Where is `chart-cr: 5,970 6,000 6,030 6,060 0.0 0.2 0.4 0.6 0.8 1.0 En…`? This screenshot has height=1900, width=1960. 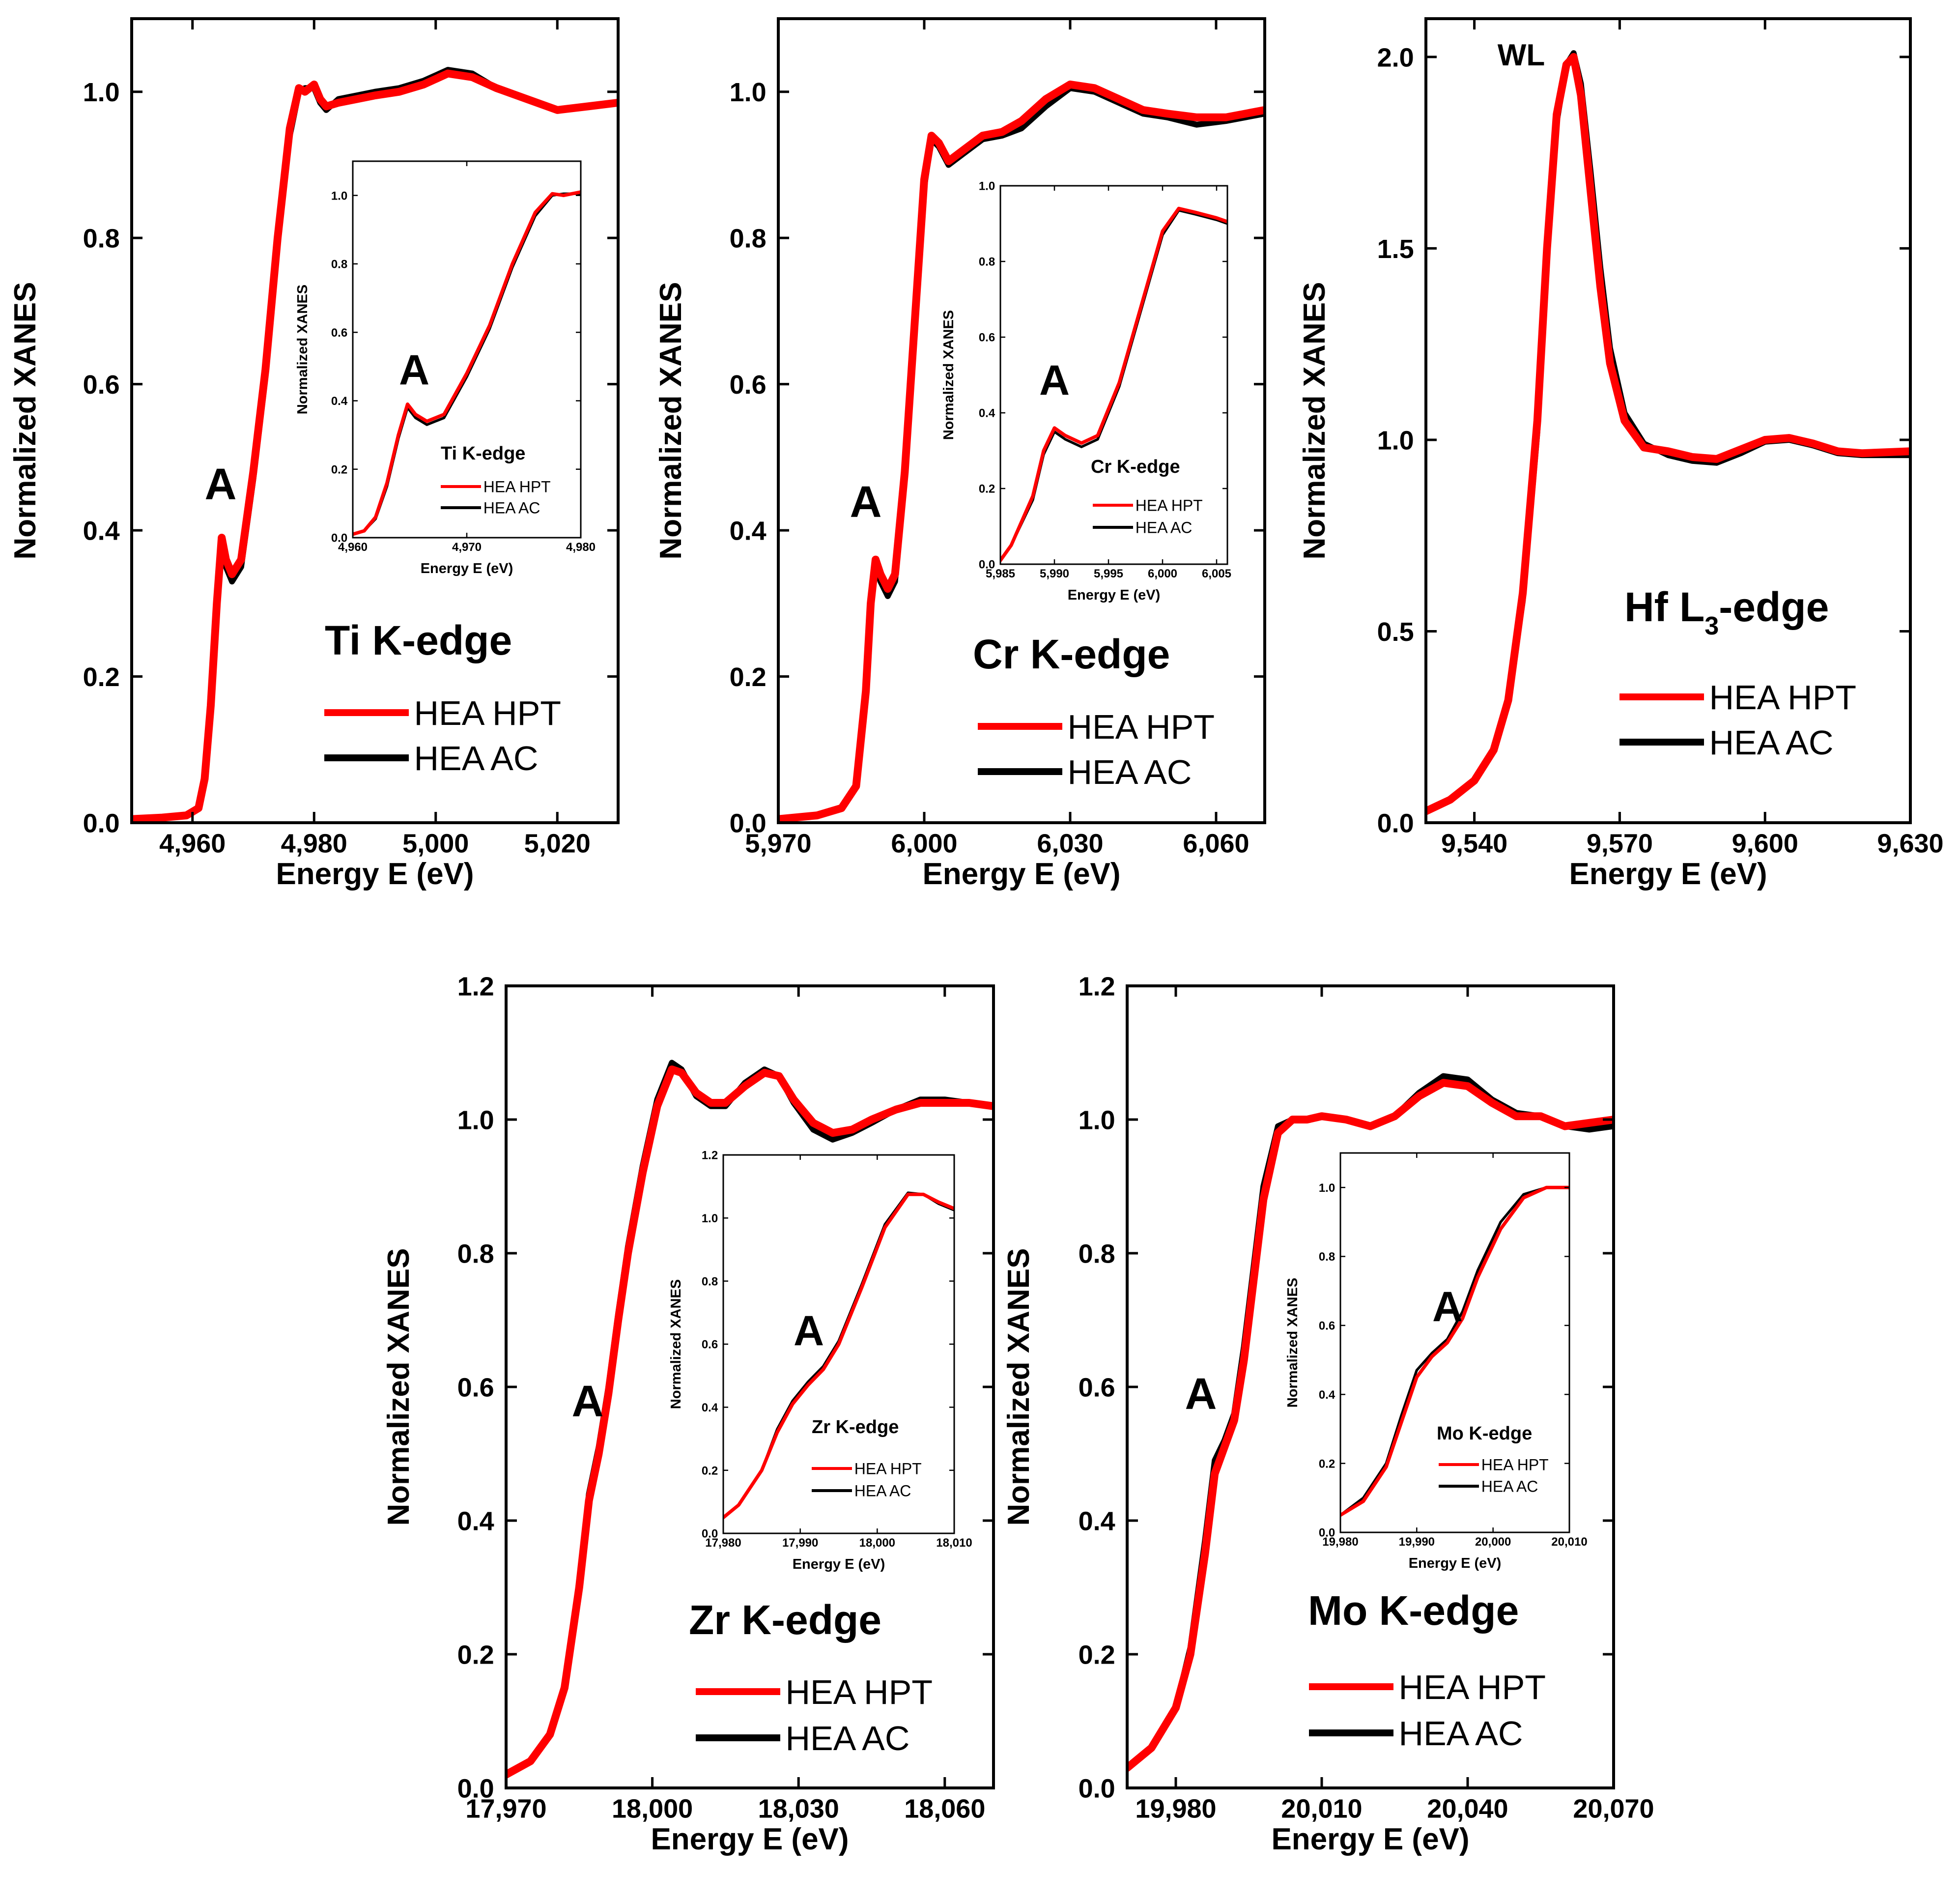
chart-cr: 5,970 6,000 6,030 6,060 0.0 0.2 0.4 0.6 0.8 1.0 En… is located at coordinates (960, 454).